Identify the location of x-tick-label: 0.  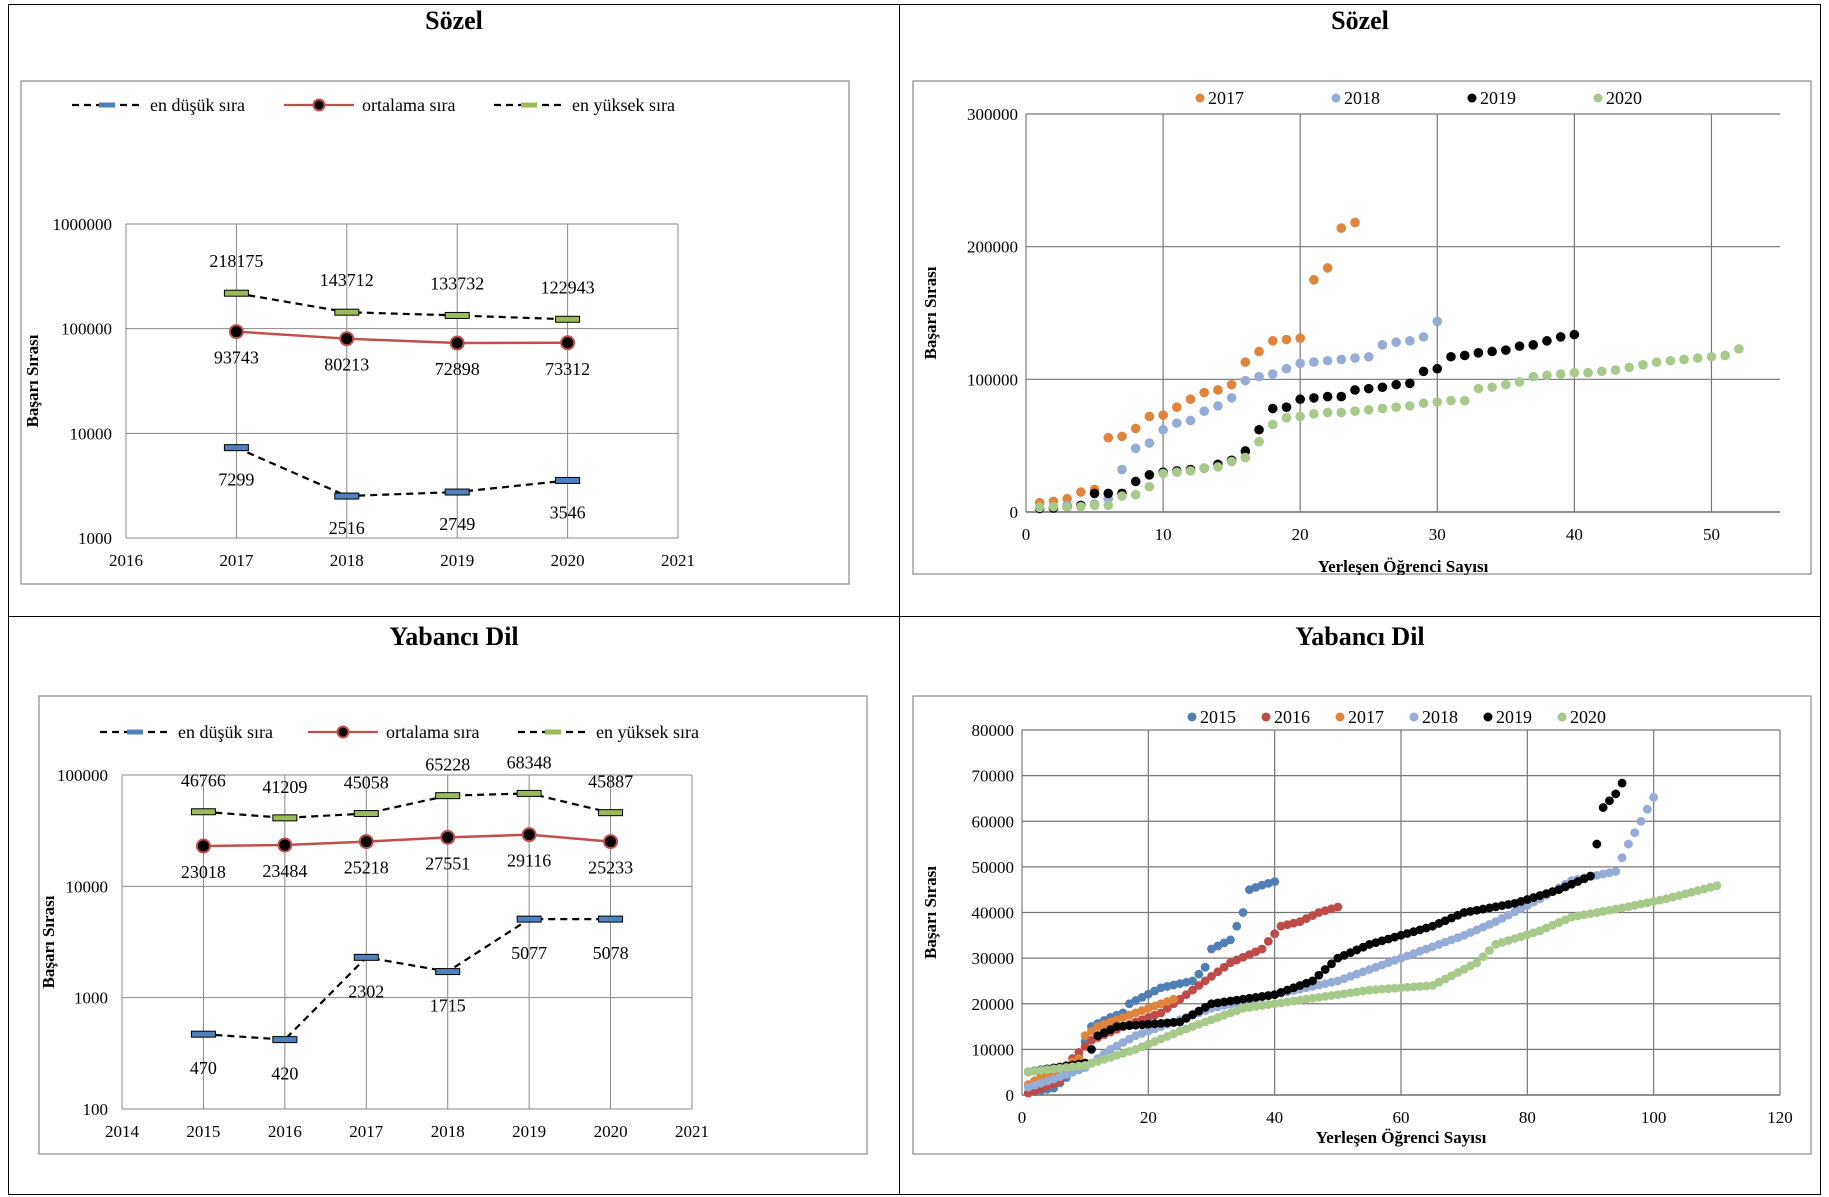
(1022, 1117).